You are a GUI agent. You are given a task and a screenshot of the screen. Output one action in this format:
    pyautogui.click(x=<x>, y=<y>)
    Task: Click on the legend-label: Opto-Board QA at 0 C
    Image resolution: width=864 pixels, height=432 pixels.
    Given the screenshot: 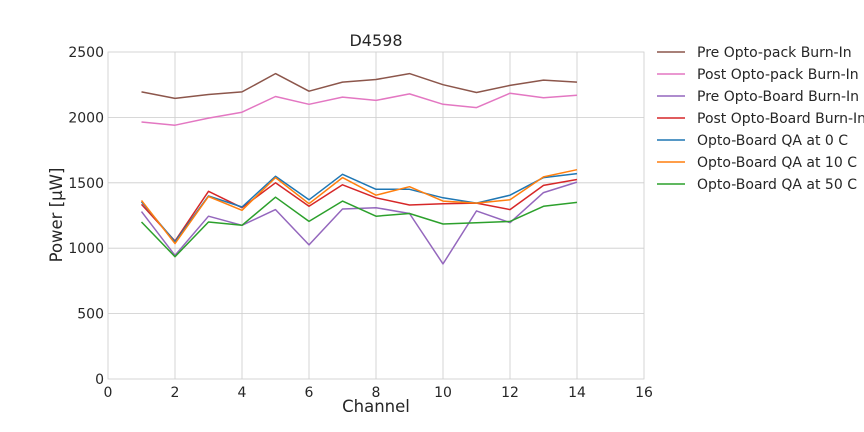 What is the action you would take?
    pyautogui.click(x=772, y=141)
    